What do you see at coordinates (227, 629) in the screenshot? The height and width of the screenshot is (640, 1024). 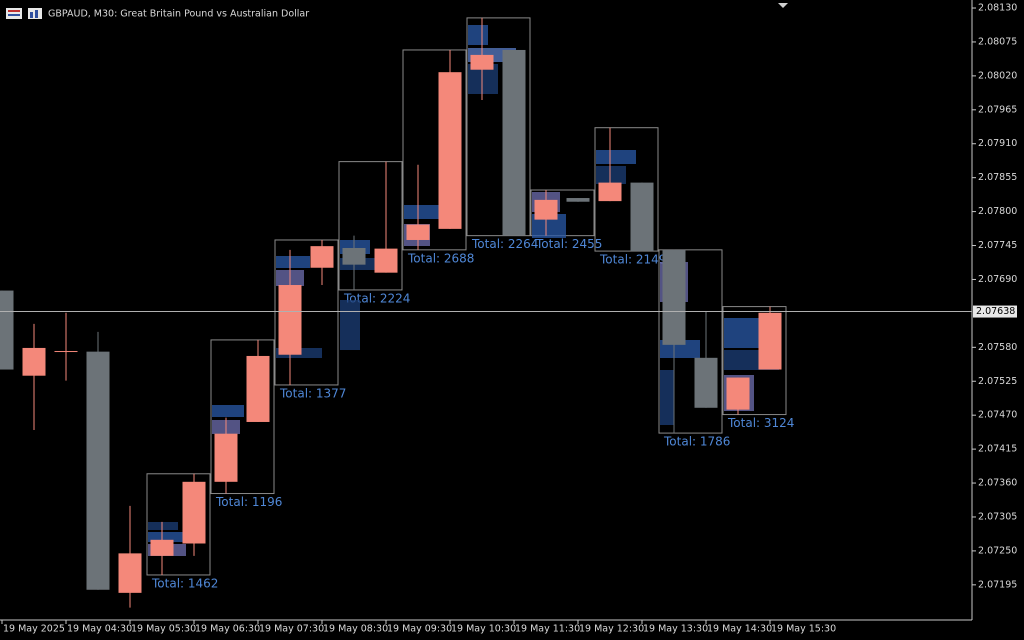 I see `x-tick-label: 19 May 06:30` at bounding box center [227, 629].